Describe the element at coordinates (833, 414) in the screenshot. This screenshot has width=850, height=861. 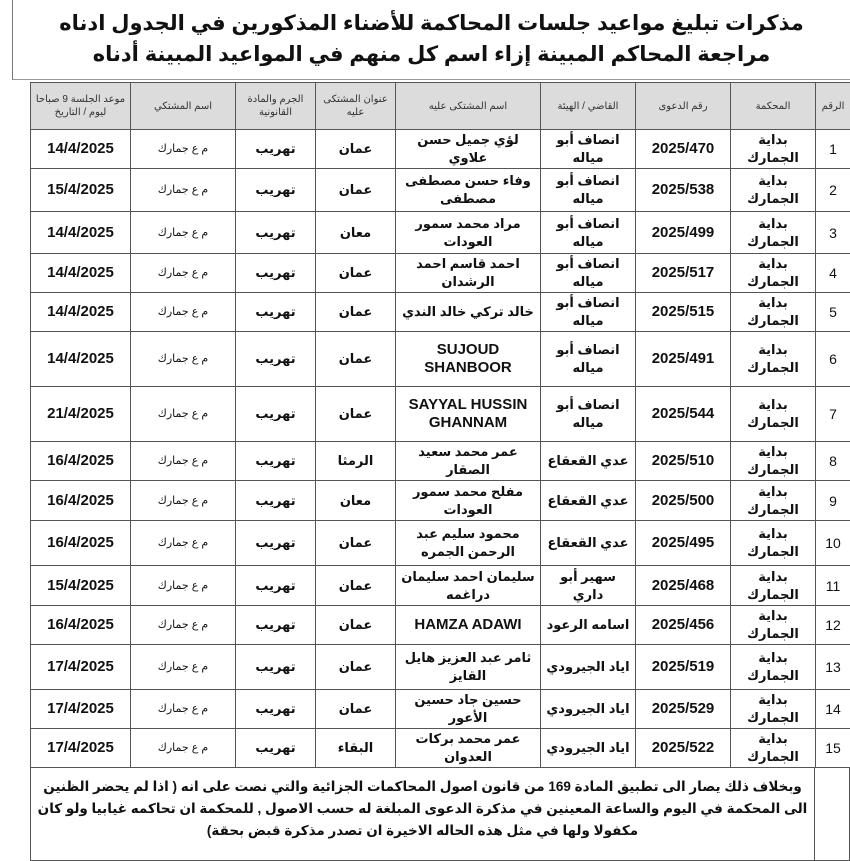
I see `cell-num: 7` at that location.